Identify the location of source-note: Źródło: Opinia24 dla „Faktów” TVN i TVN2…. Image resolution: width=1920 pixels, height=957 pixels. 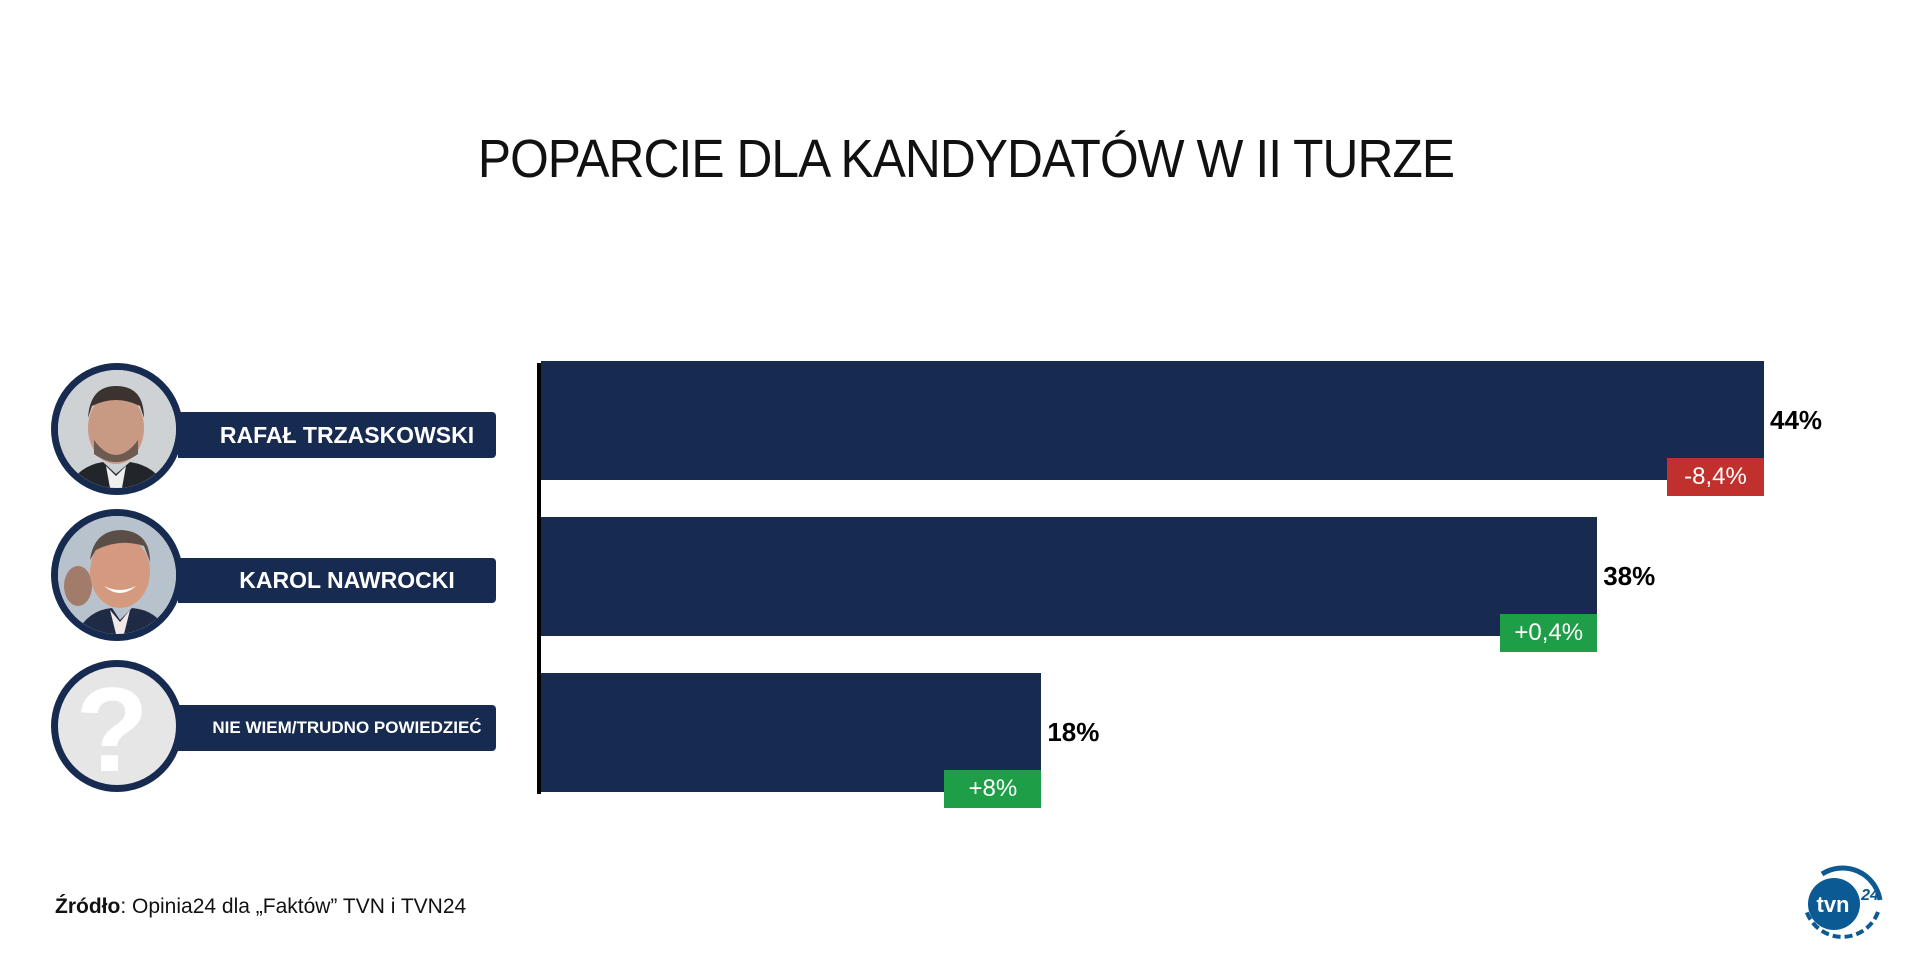
(260, 907).